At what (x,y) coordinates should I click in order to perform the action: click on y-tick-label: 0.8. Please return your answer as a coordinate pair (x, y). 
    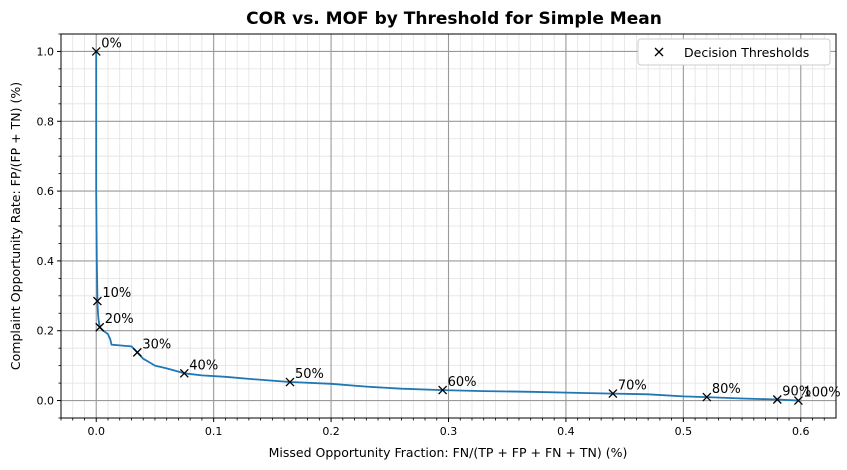
    Looking at the image, I should click on (46, 121).